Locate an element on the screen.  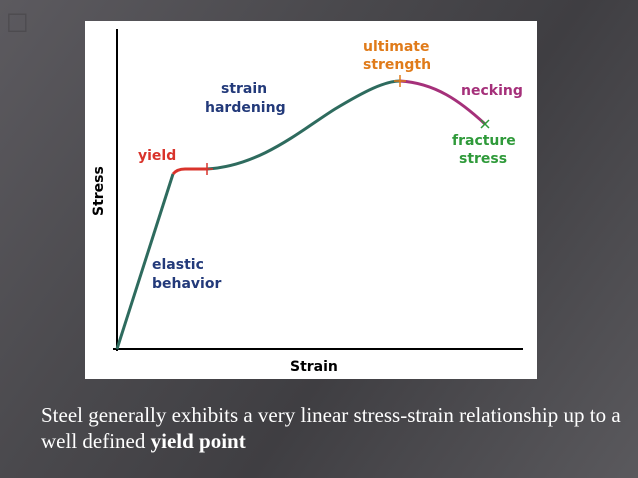
necking-label: necking is located at coordinates (492, 91).